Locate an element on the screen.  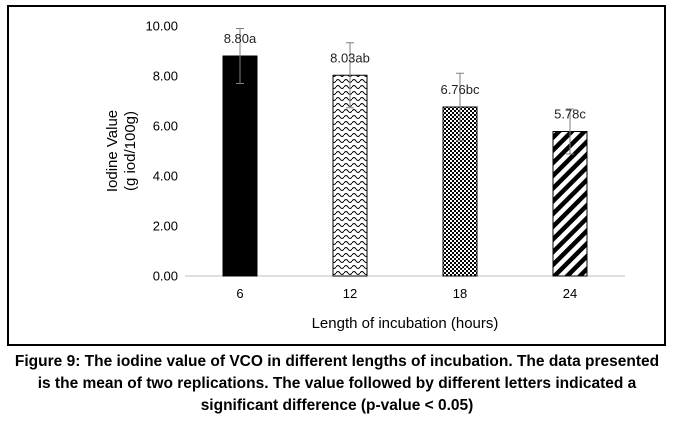
x-axis-title: Length of incubation (hours) is located at coordinates (405, 323).